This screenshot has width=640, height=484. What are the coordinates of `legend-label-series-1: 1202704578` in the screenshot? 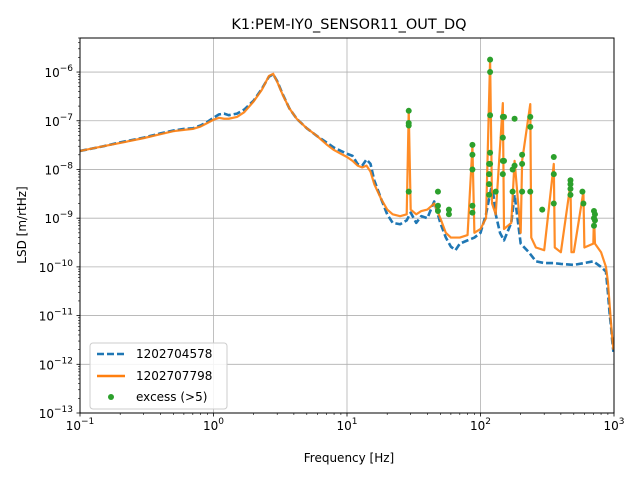 It's located at (174, 354).